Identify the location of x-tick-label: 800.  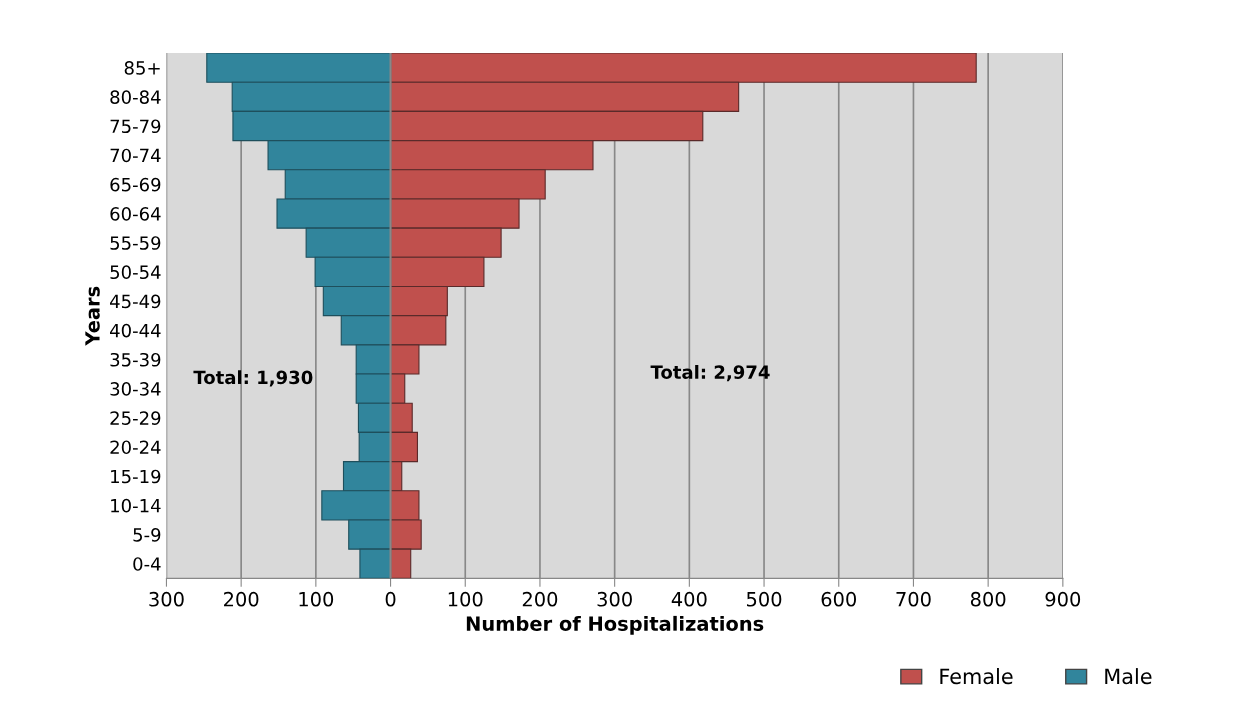
(988, 599).